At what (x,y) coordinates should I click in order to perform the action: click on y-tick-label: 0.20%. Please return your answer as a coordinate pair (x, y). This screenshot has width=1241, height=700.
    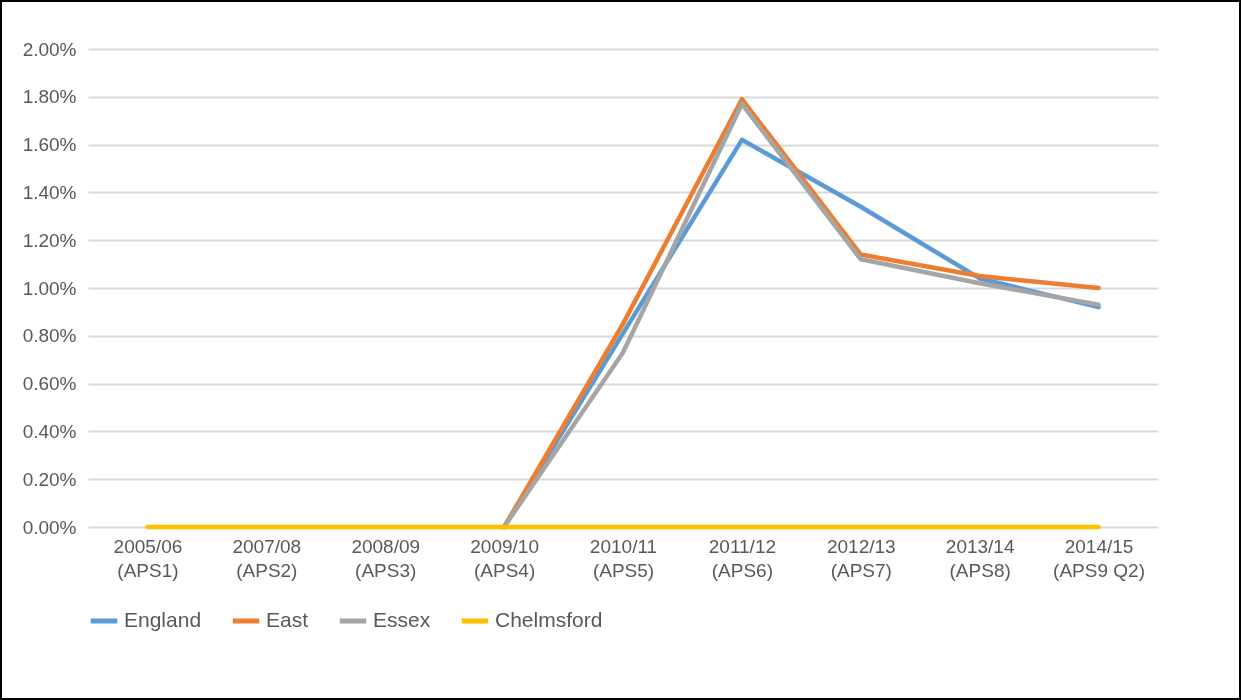
    Looking at the image, I should click on (49, 479).